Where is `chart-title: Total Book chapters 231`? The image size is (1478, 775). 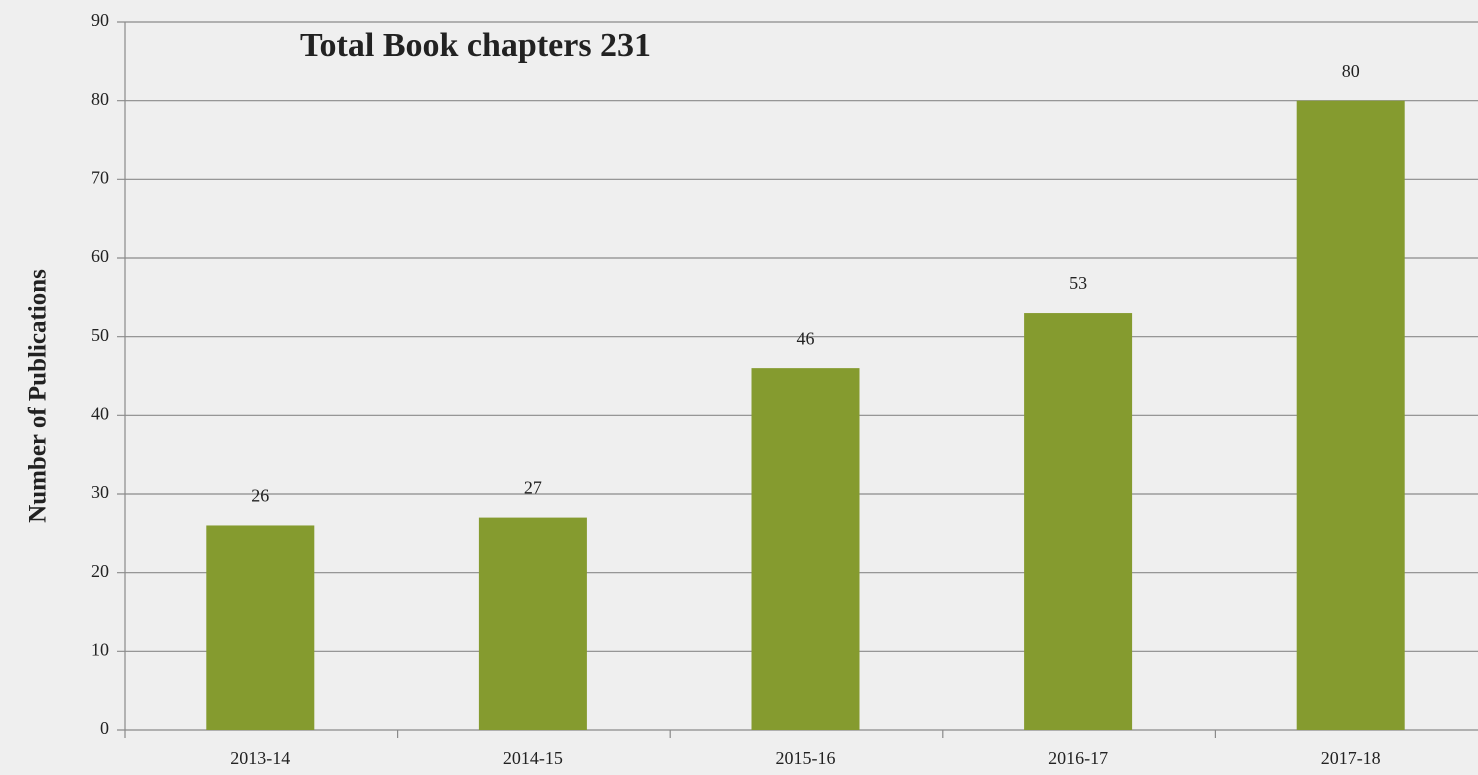
chart-title: Total Book chapters 231 is located at coordinates (475, 45).